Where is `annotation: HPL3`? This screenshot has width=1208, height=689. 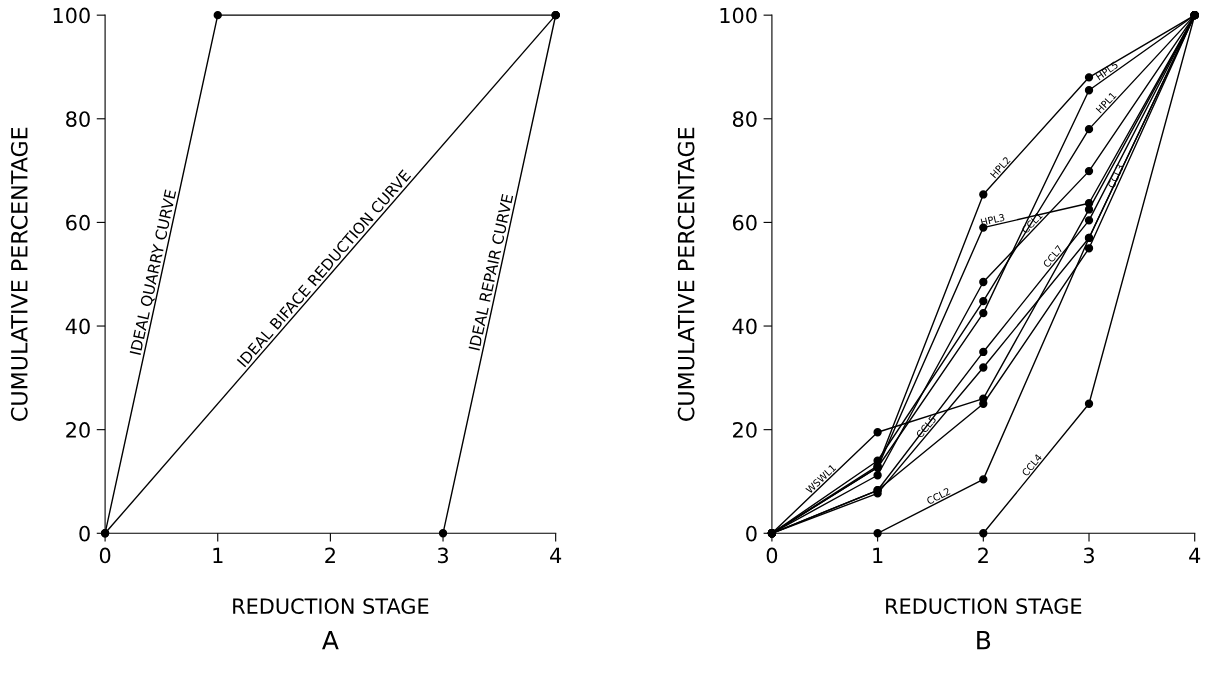
annotation: HPL3 is located at coordinates (992, 219).